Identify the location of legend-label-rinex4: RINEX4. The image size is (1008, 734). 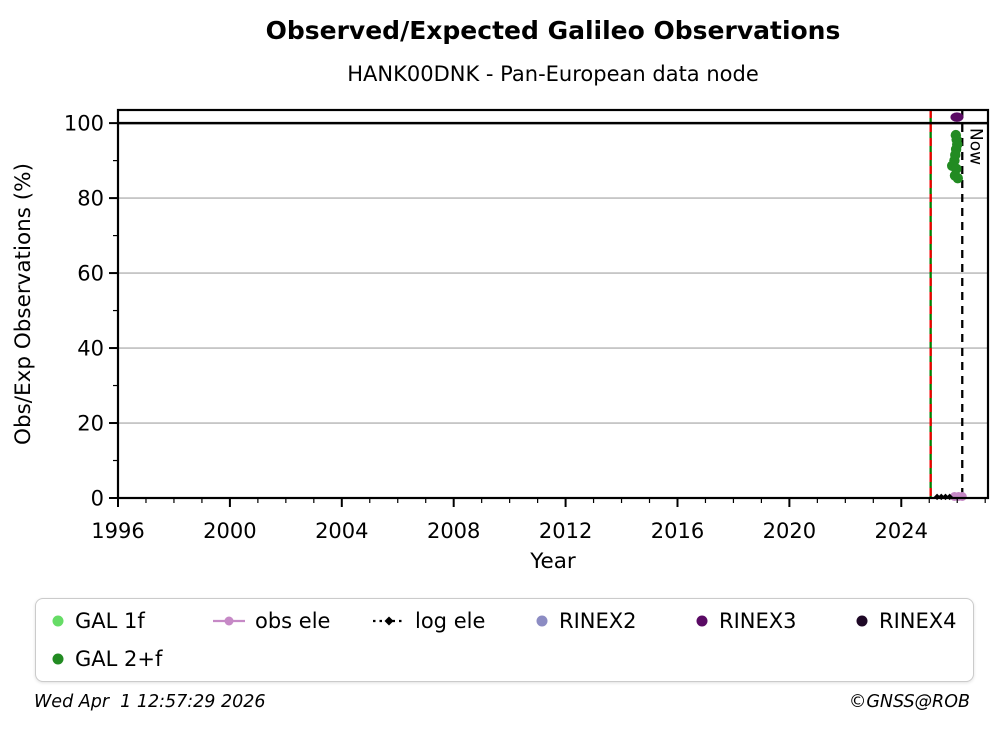
(918, 621).